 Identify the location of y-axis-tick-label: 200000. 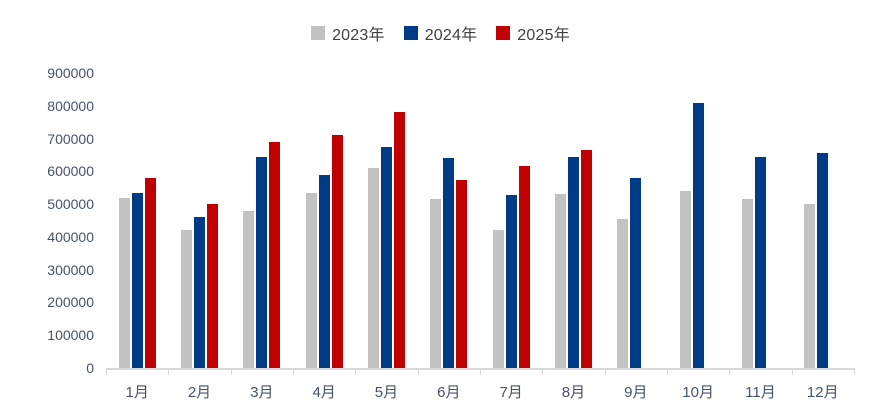
(70, 302).